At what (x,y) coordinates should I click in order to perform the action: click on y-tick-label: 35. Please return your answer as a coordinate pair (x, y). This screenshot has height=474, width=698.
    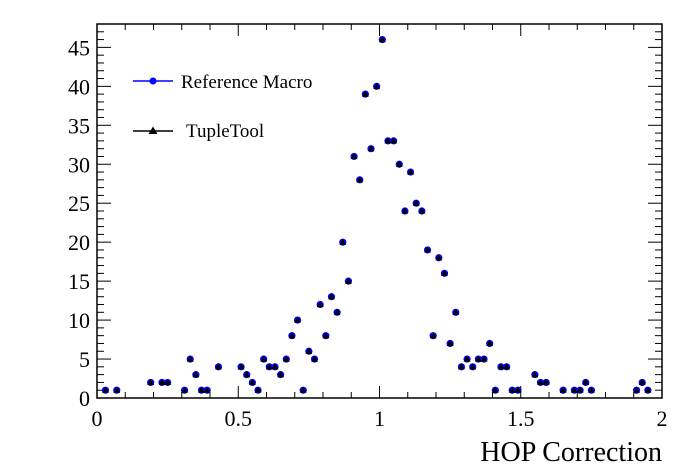
    Looking at the image, I should click on (79, 125).